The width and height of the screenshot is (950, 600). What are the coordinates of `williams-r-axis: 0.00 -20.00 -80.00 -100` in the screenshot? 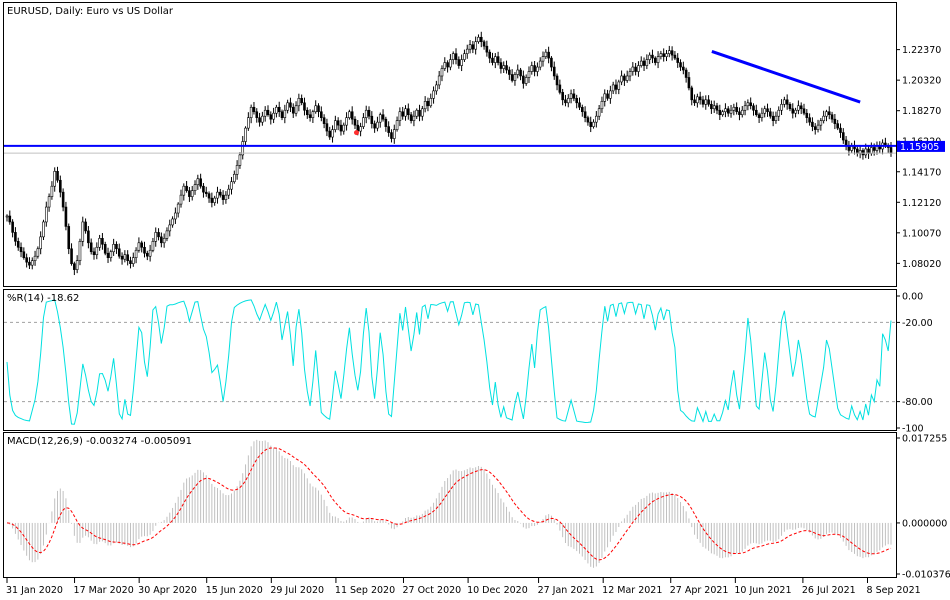 It's located at (914, 363).